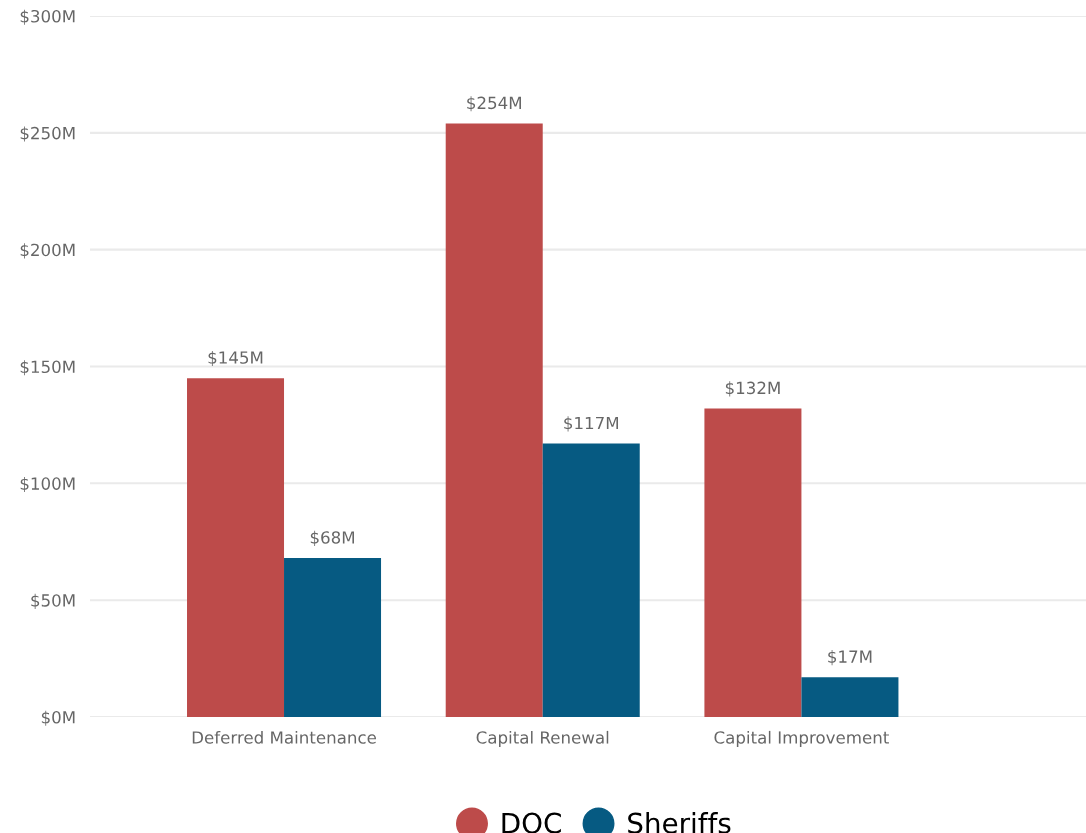  I want to click on x-tick-label: Capital Renewal, so click(542, 739).